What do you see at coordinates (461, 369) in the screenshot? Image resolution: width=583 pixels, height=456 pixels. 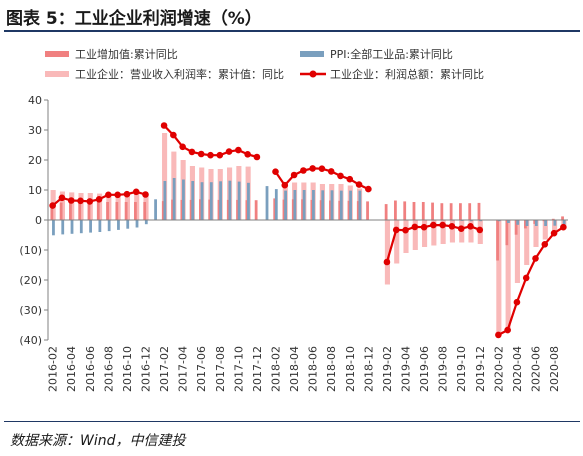 I see `x-tick-label-2019-10: 2019-10` at bounding box center [461, 369].